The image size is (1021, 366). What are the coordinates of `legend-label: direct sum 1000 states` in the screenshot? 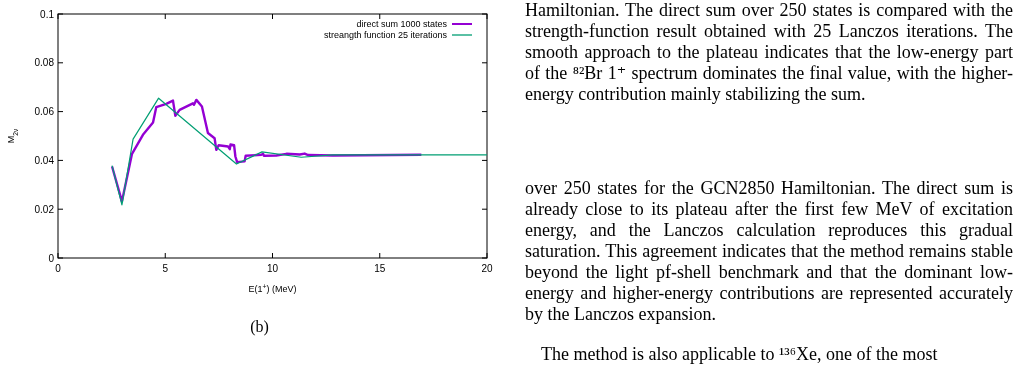 It's located at (402, 24).